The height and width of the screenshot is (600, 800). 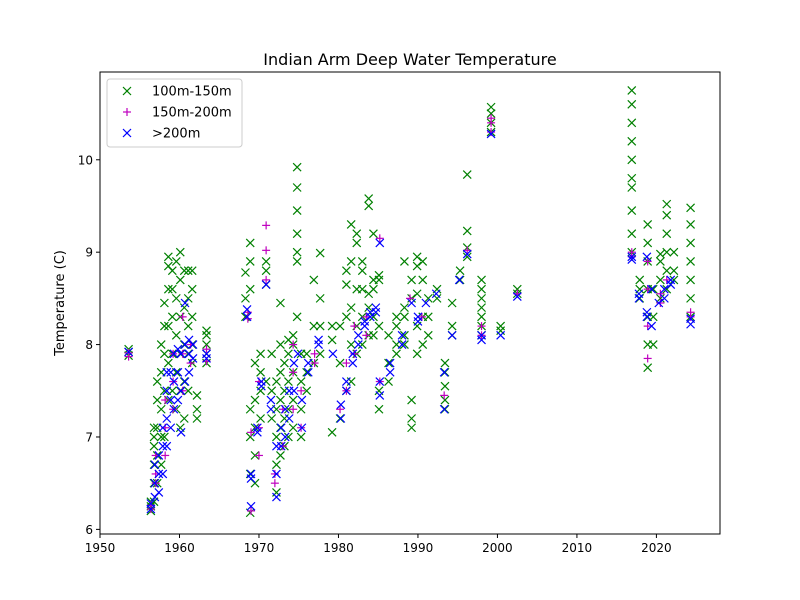 What do you see at coordinates (100, 548) in the screenshot?
I see `x-tick-label: 1950` at bounding box center [100, 548].